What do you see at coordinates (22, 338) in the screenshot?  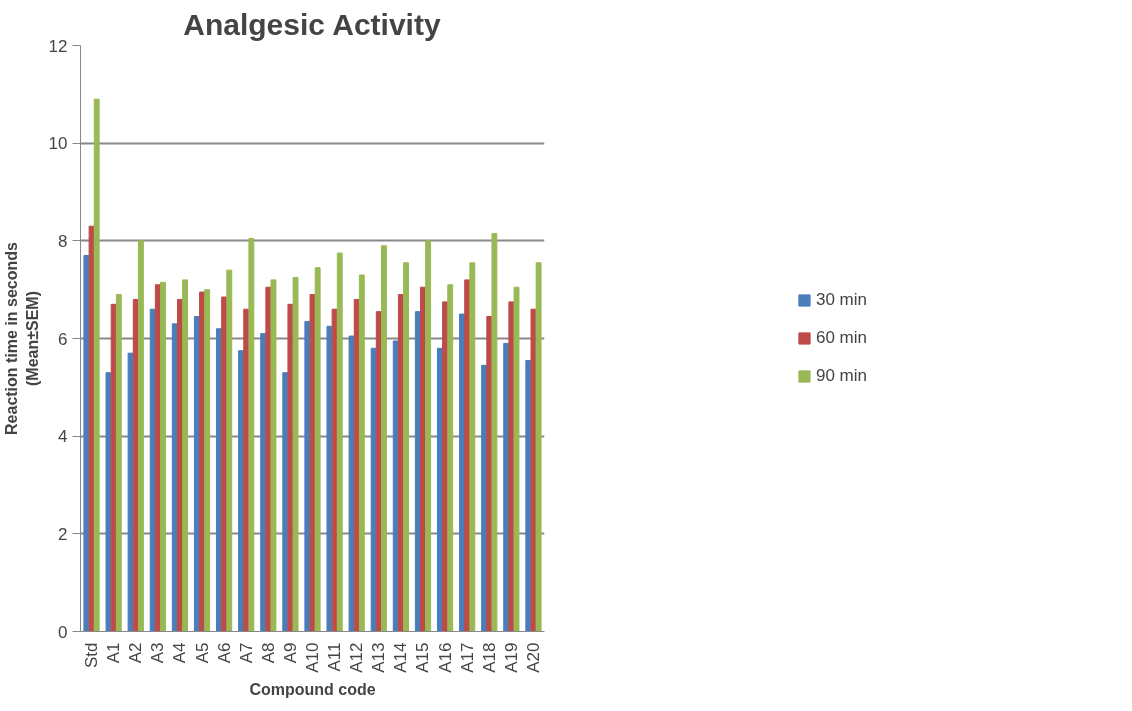 I see `y-axis-title: Reaction time in seconds (Mean±SEM)` at bounding box center [22, 338].